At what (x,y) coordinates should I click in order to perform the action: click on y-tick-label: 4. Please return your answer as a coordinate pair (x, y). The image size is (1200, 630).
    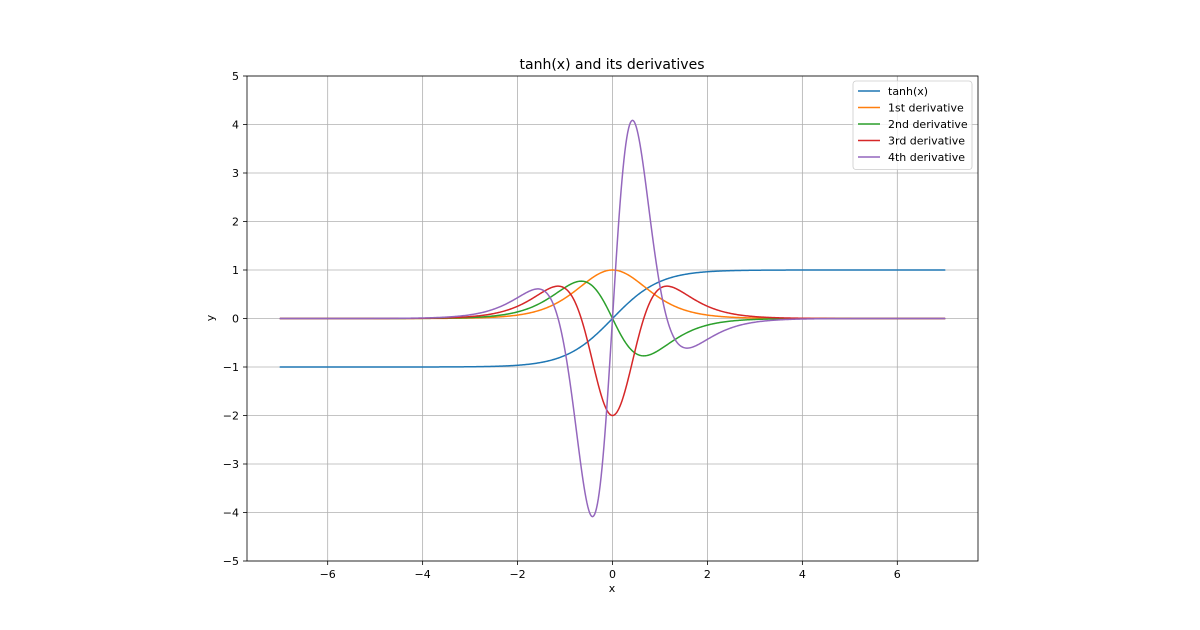
    Looking at the image, I should click on (235, 125).